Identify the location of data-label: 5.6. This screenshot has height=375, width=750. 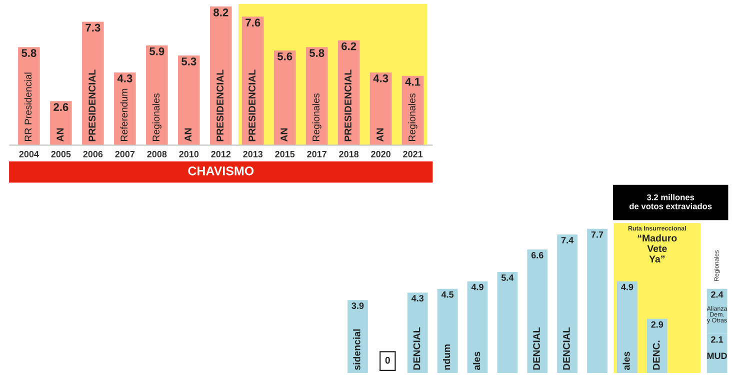
(284, 56).